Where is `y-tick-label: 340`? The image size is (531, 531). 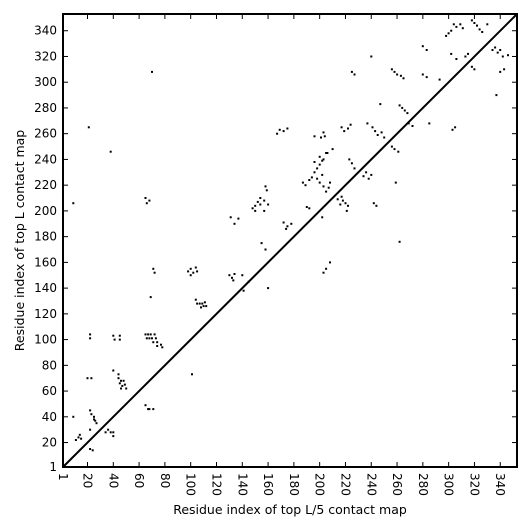 y-tick-label: 340 is located at coordinates (45, 31).